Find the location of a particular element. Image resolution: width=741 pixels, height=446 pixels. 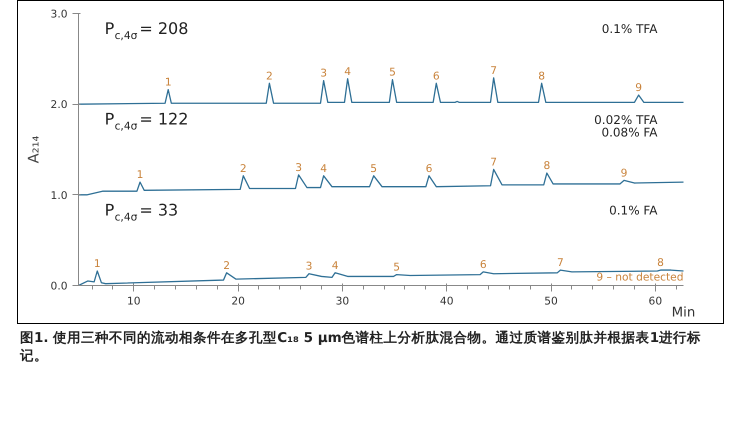

y-axis-title: A₂₁₄ is located at coordinates (34, 150).